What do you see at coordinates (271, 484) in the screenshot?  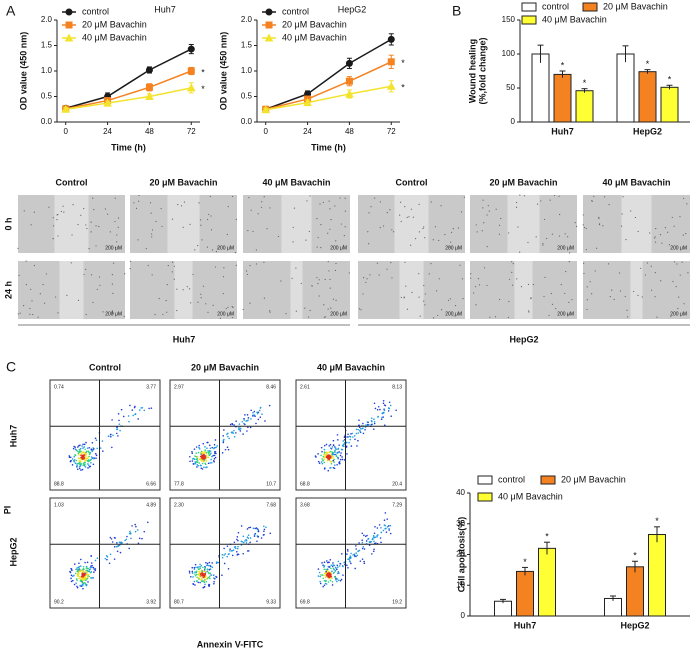 I see `quadrant-value: 10.7` at bounding box center [271, 484].